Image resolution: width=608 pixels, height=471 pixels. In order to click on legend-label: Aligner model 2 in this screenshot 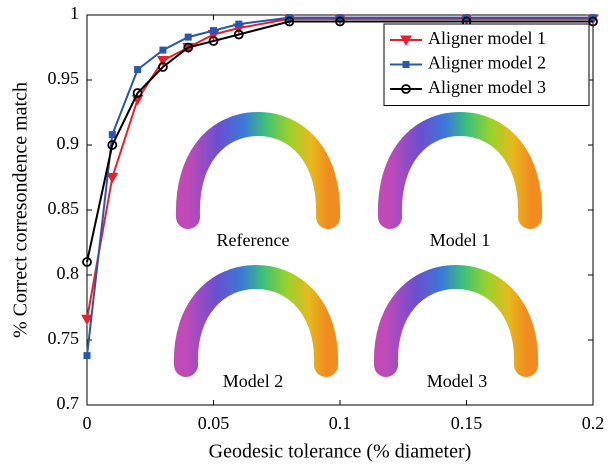, I will do `click(487, 63)`.